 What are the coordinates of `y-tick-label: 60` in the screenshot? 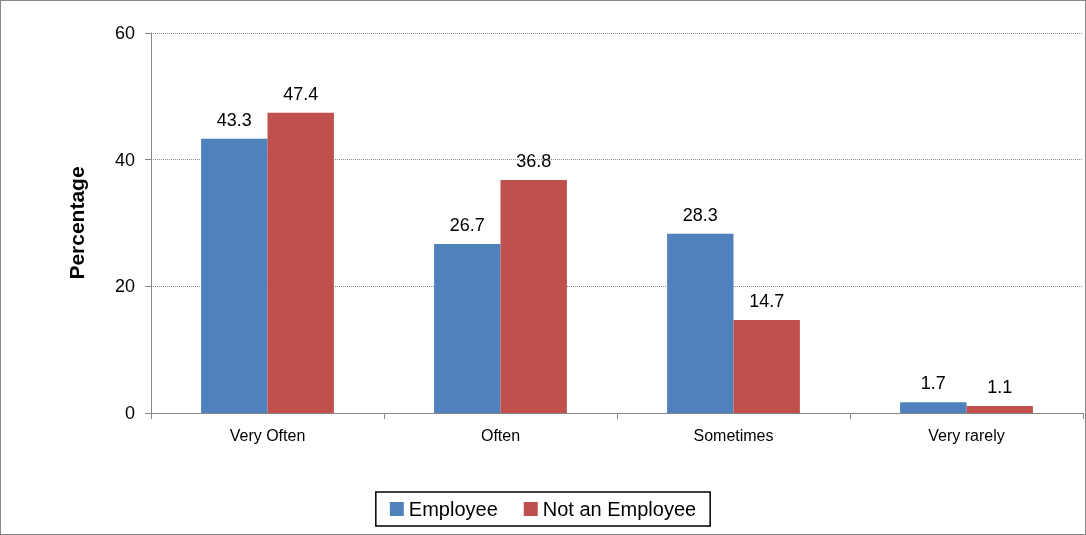 It's located at (124, 33).